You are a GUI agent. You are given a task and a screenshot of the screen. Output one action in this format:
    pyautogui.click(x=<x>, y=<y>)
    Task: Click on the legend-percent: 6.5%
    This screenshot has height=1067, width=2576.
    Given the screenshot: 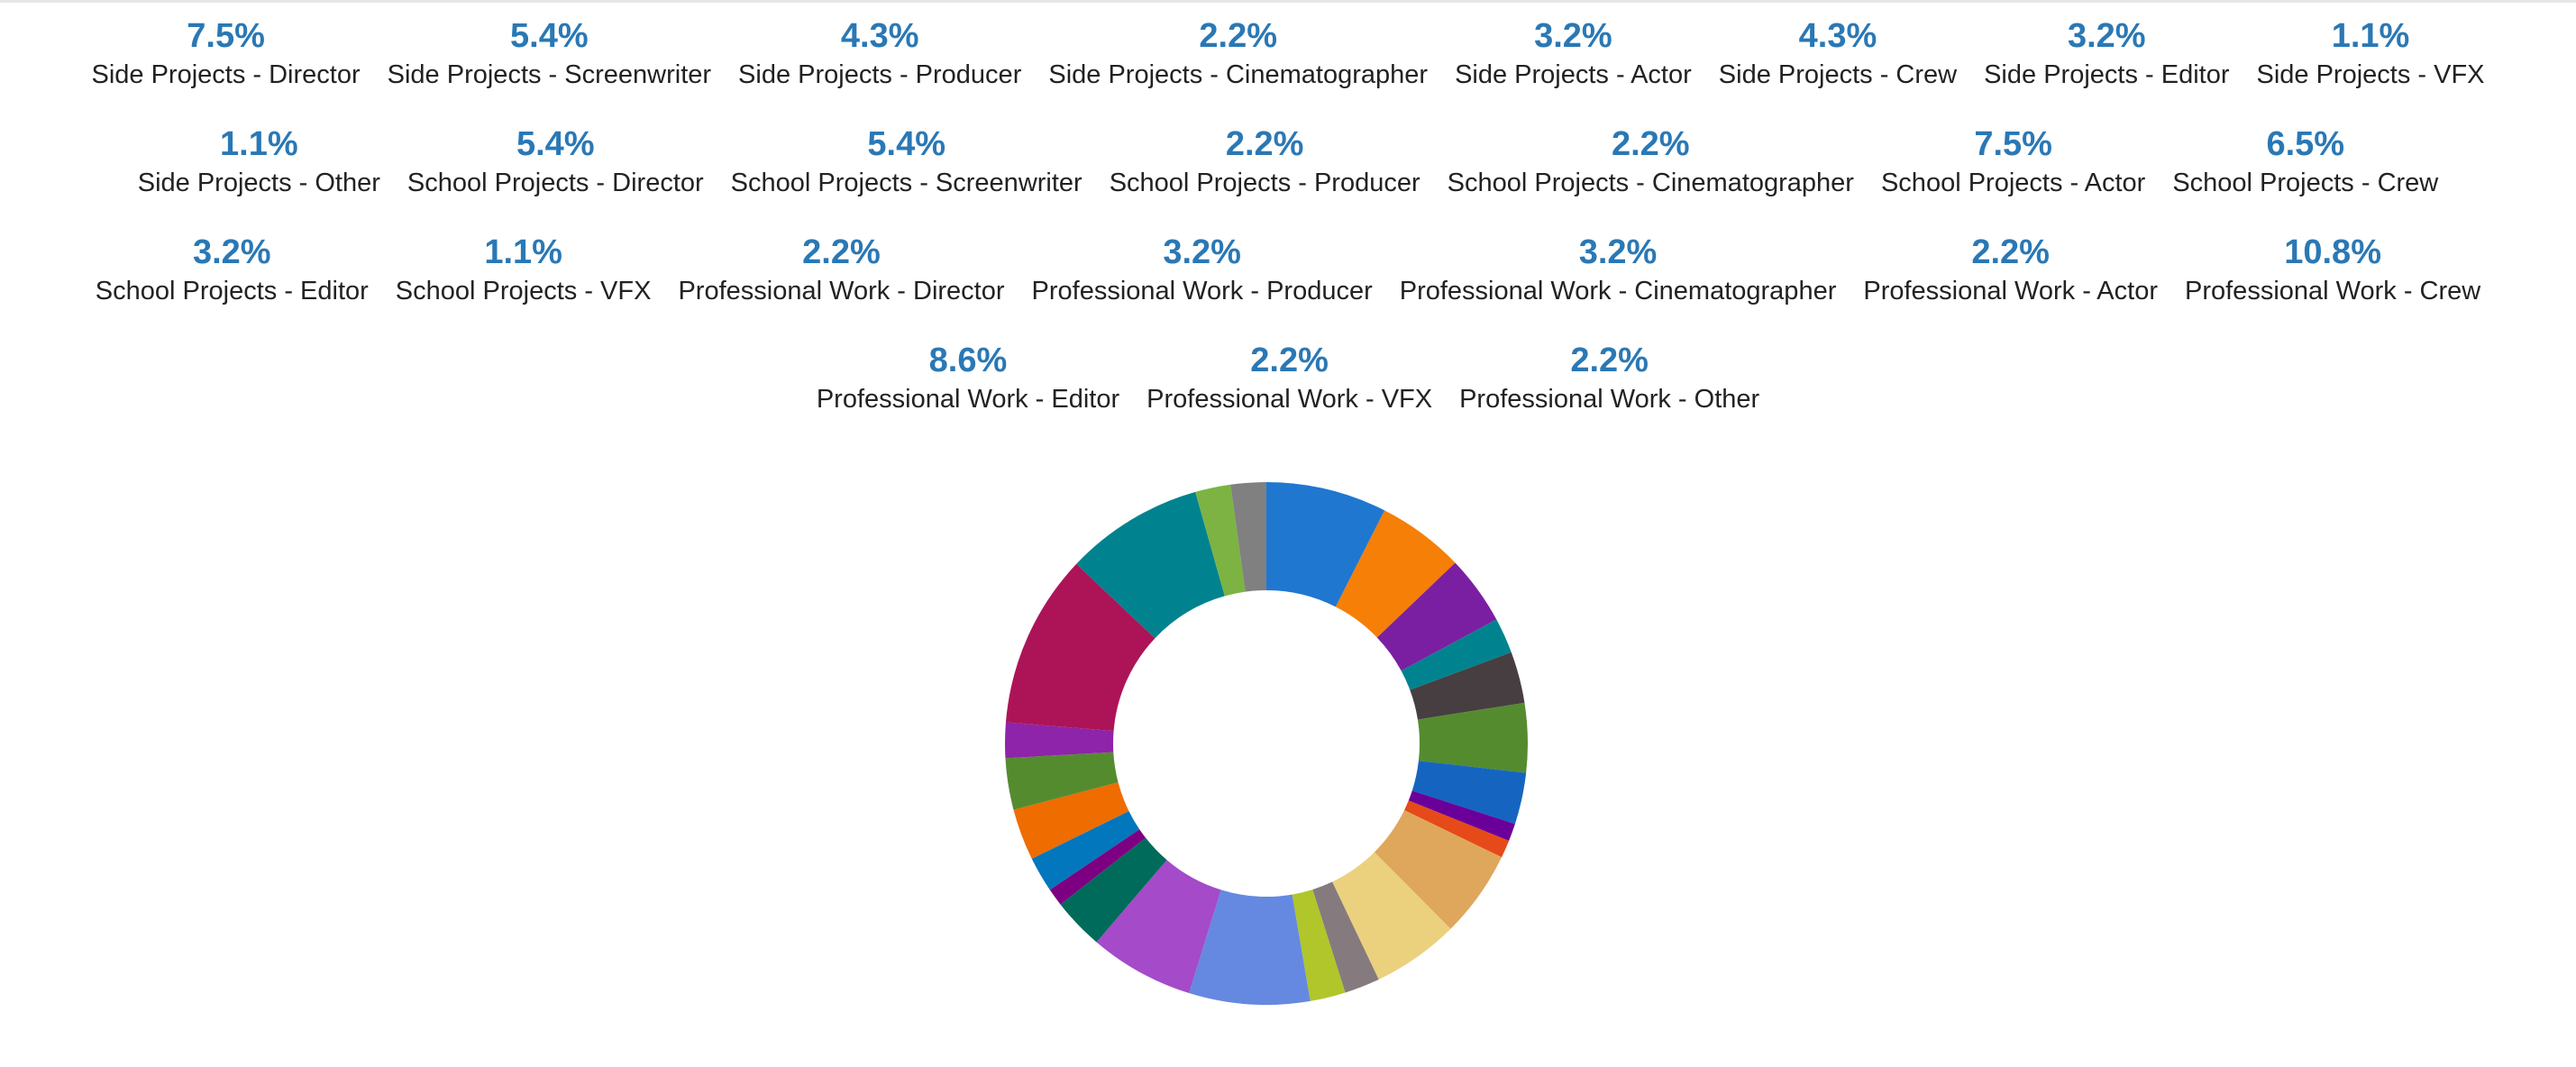 What is the action you would take?
    pyautogui.click(x=2305, y=144)
    